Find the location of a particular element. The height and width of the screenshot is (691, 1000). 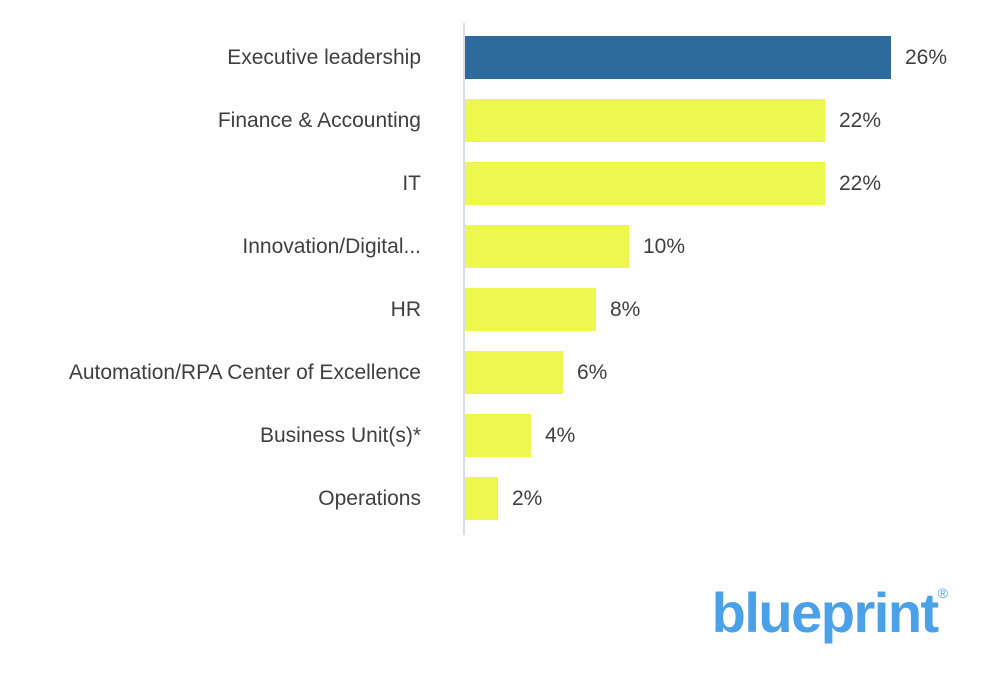

bar-area: 26% is located at coordinates (721, 57).